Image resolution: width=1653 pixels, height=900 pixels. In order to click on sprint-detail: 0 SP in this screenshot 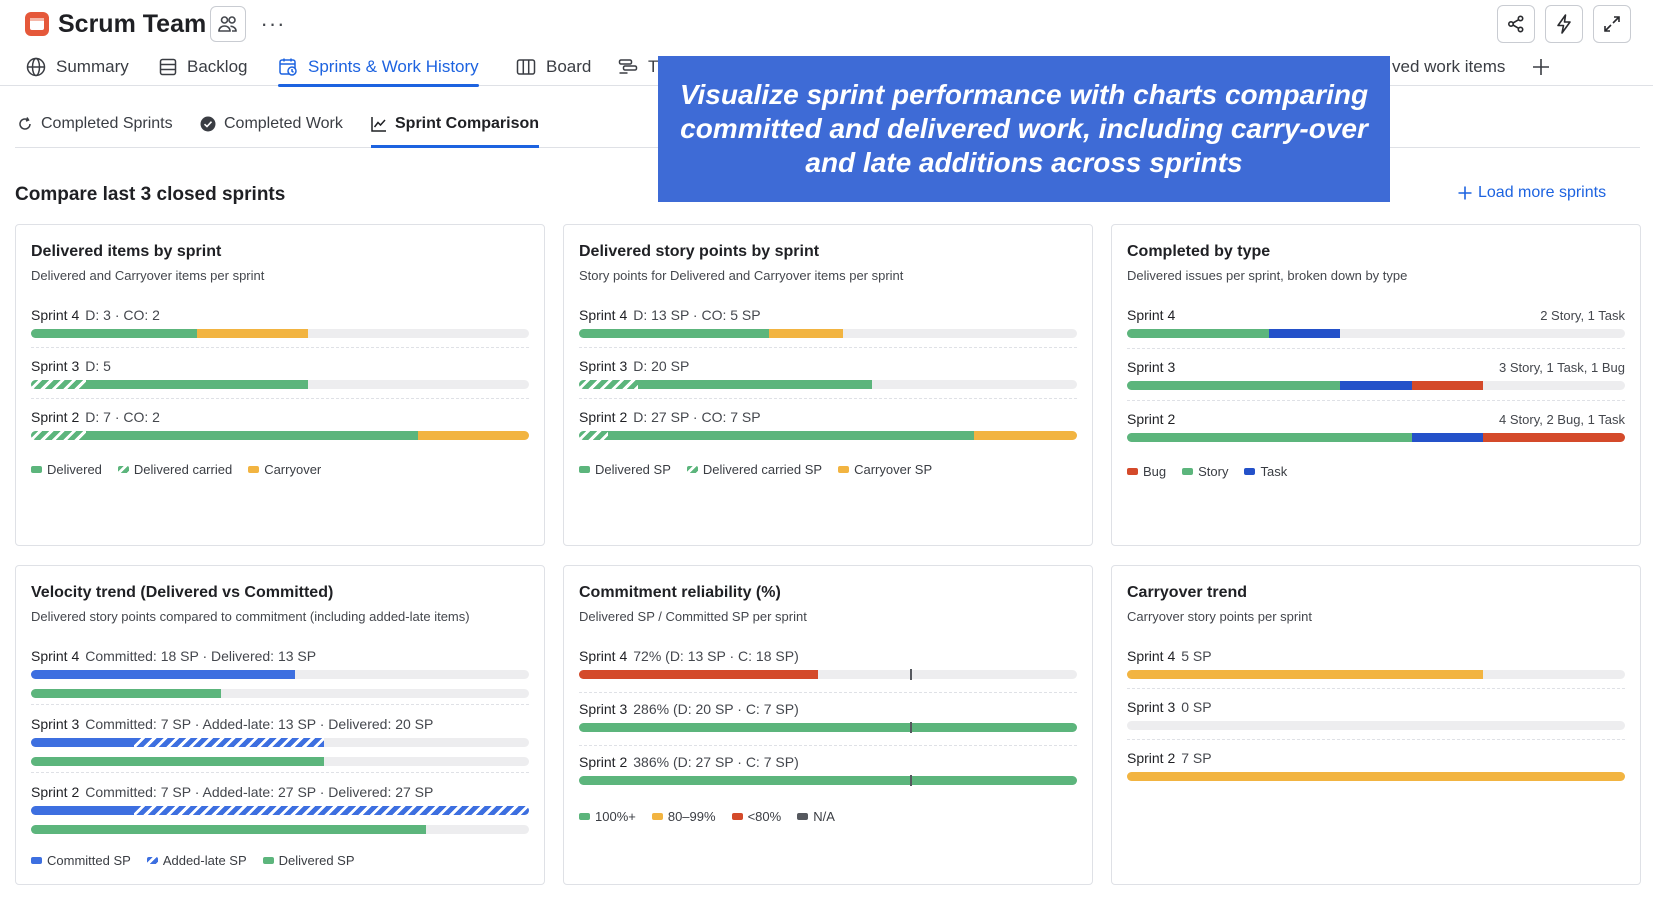, I will do `click(1196, 707)`.